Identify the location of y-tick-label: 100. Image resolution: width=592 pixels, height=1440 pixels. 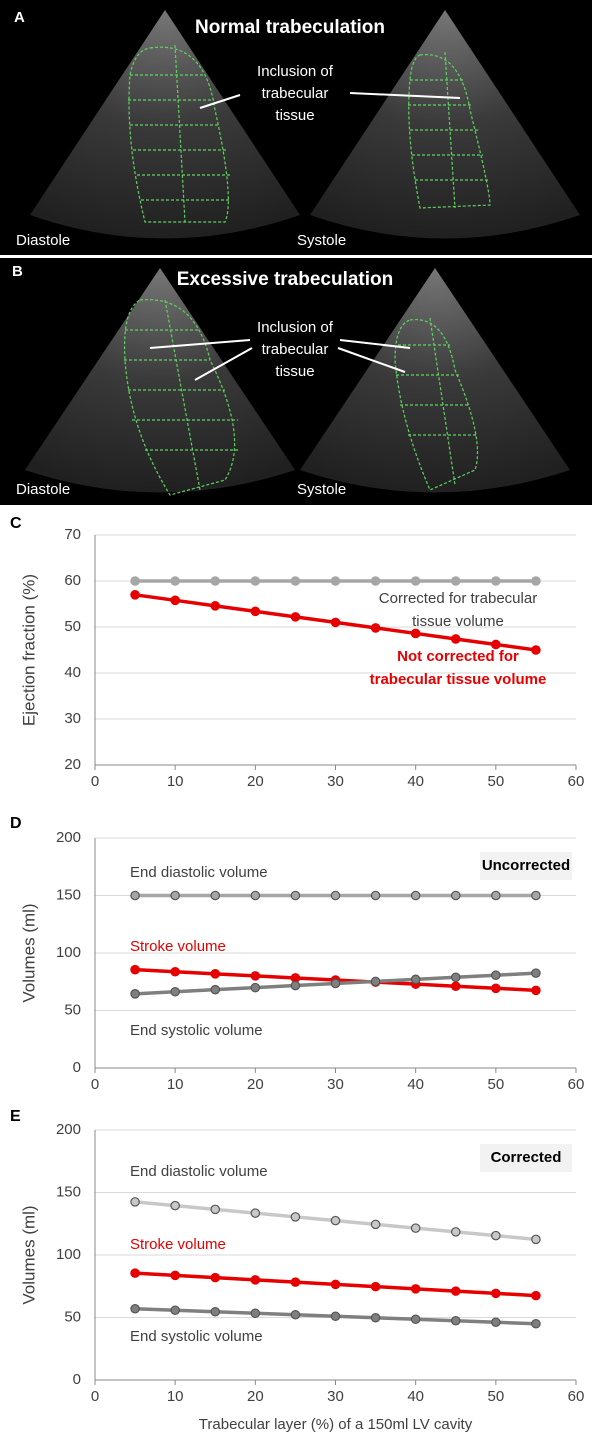
(68, 952).